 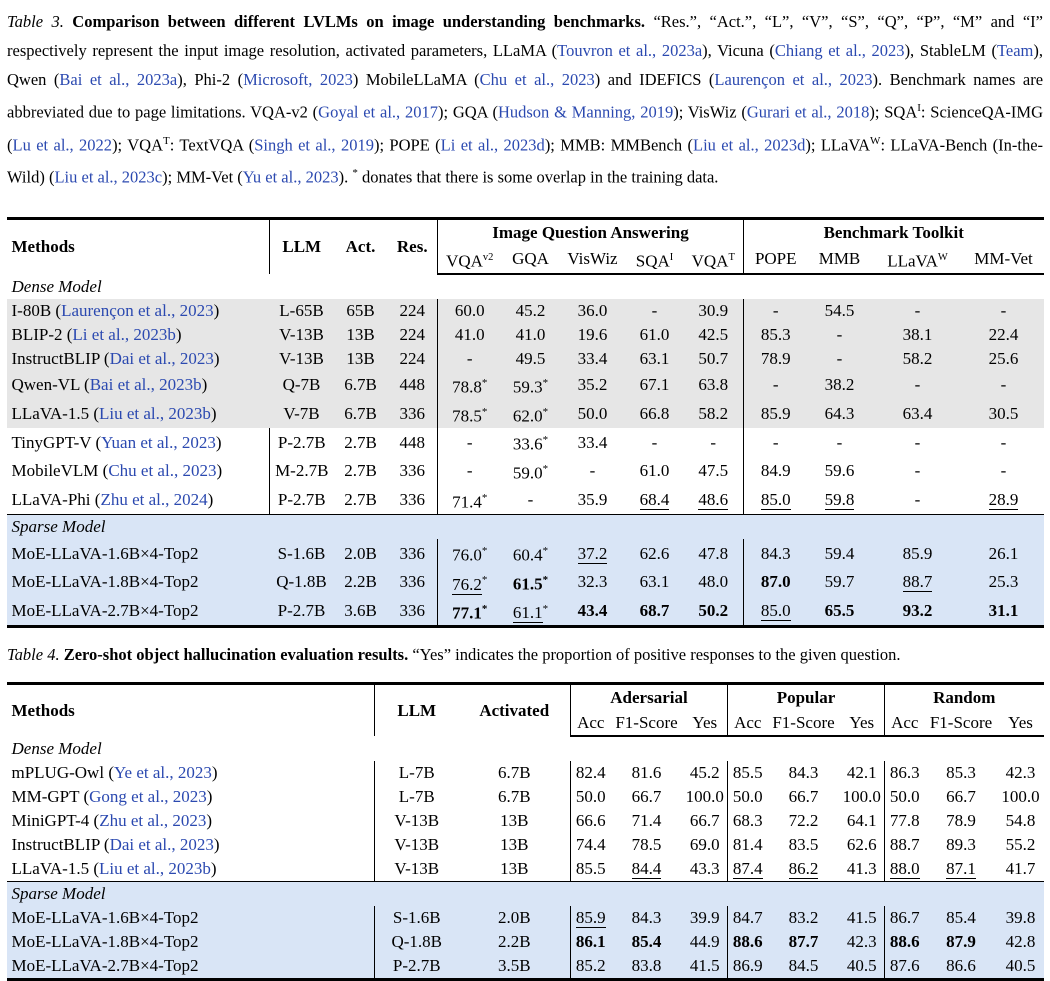 What do you see at coordinates (148, 797) in the screenshot?
I see `citation-link: Gong et al., 2023` at bounding box center [148, 797].